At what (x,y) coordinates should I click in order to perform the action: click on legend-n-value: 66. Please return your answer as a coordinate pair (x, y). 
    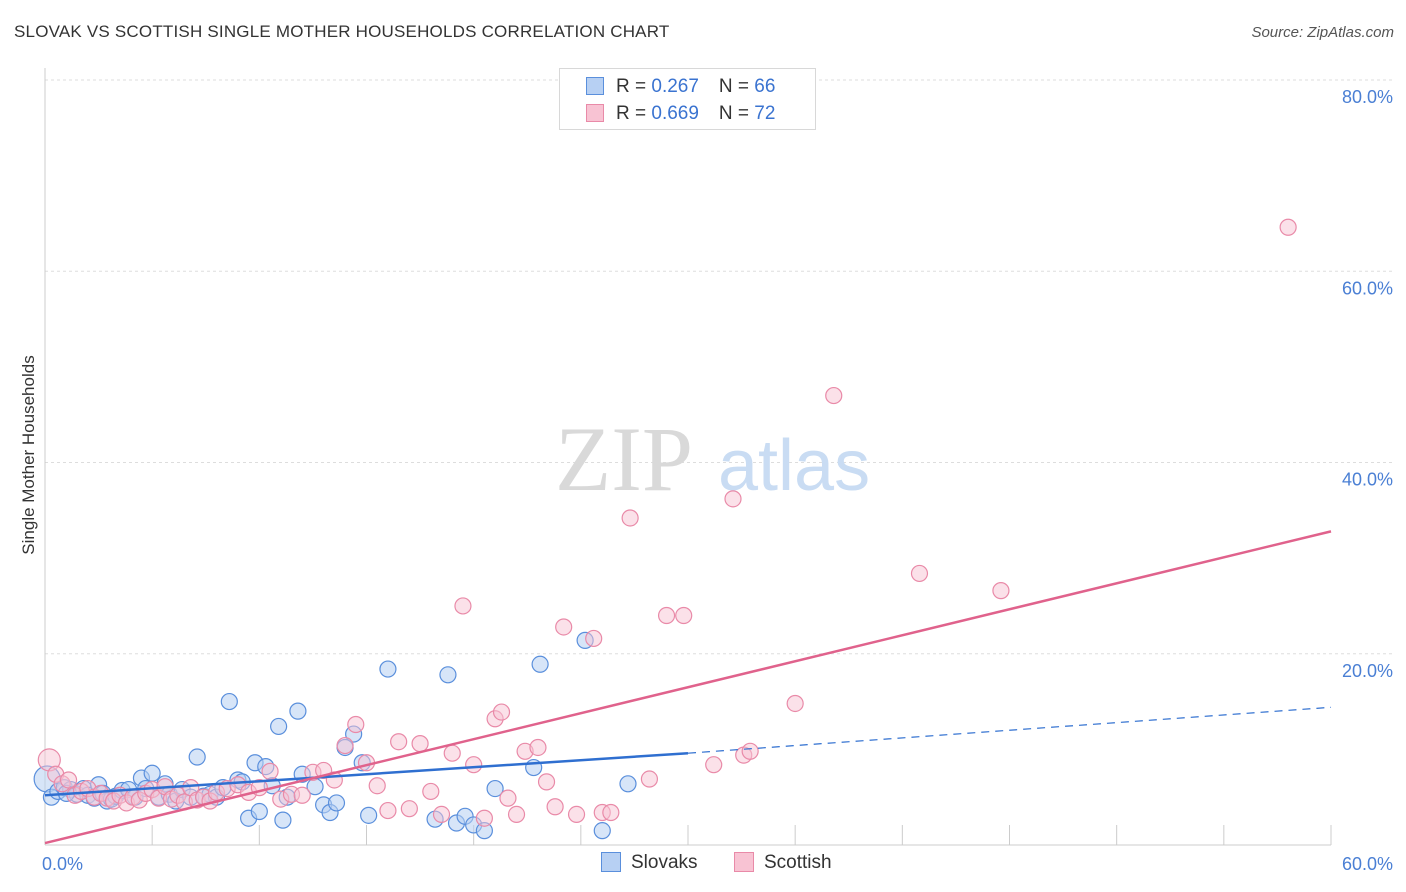
    Looking at the image, I should click on (765, 86).